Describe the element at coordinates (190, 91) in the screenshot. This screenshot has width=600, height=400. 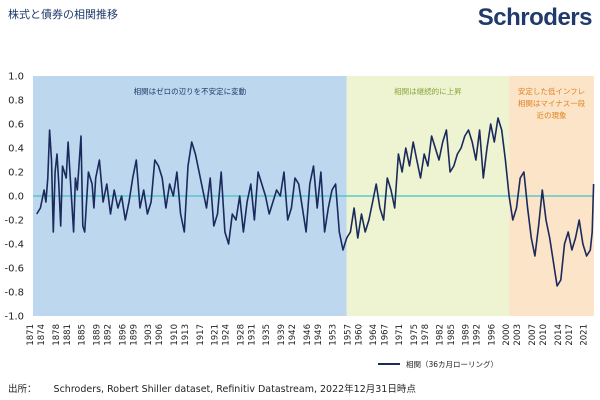
I see `region-label-0-0: 相関はゼロの辺りを不安定に変動` at that location.